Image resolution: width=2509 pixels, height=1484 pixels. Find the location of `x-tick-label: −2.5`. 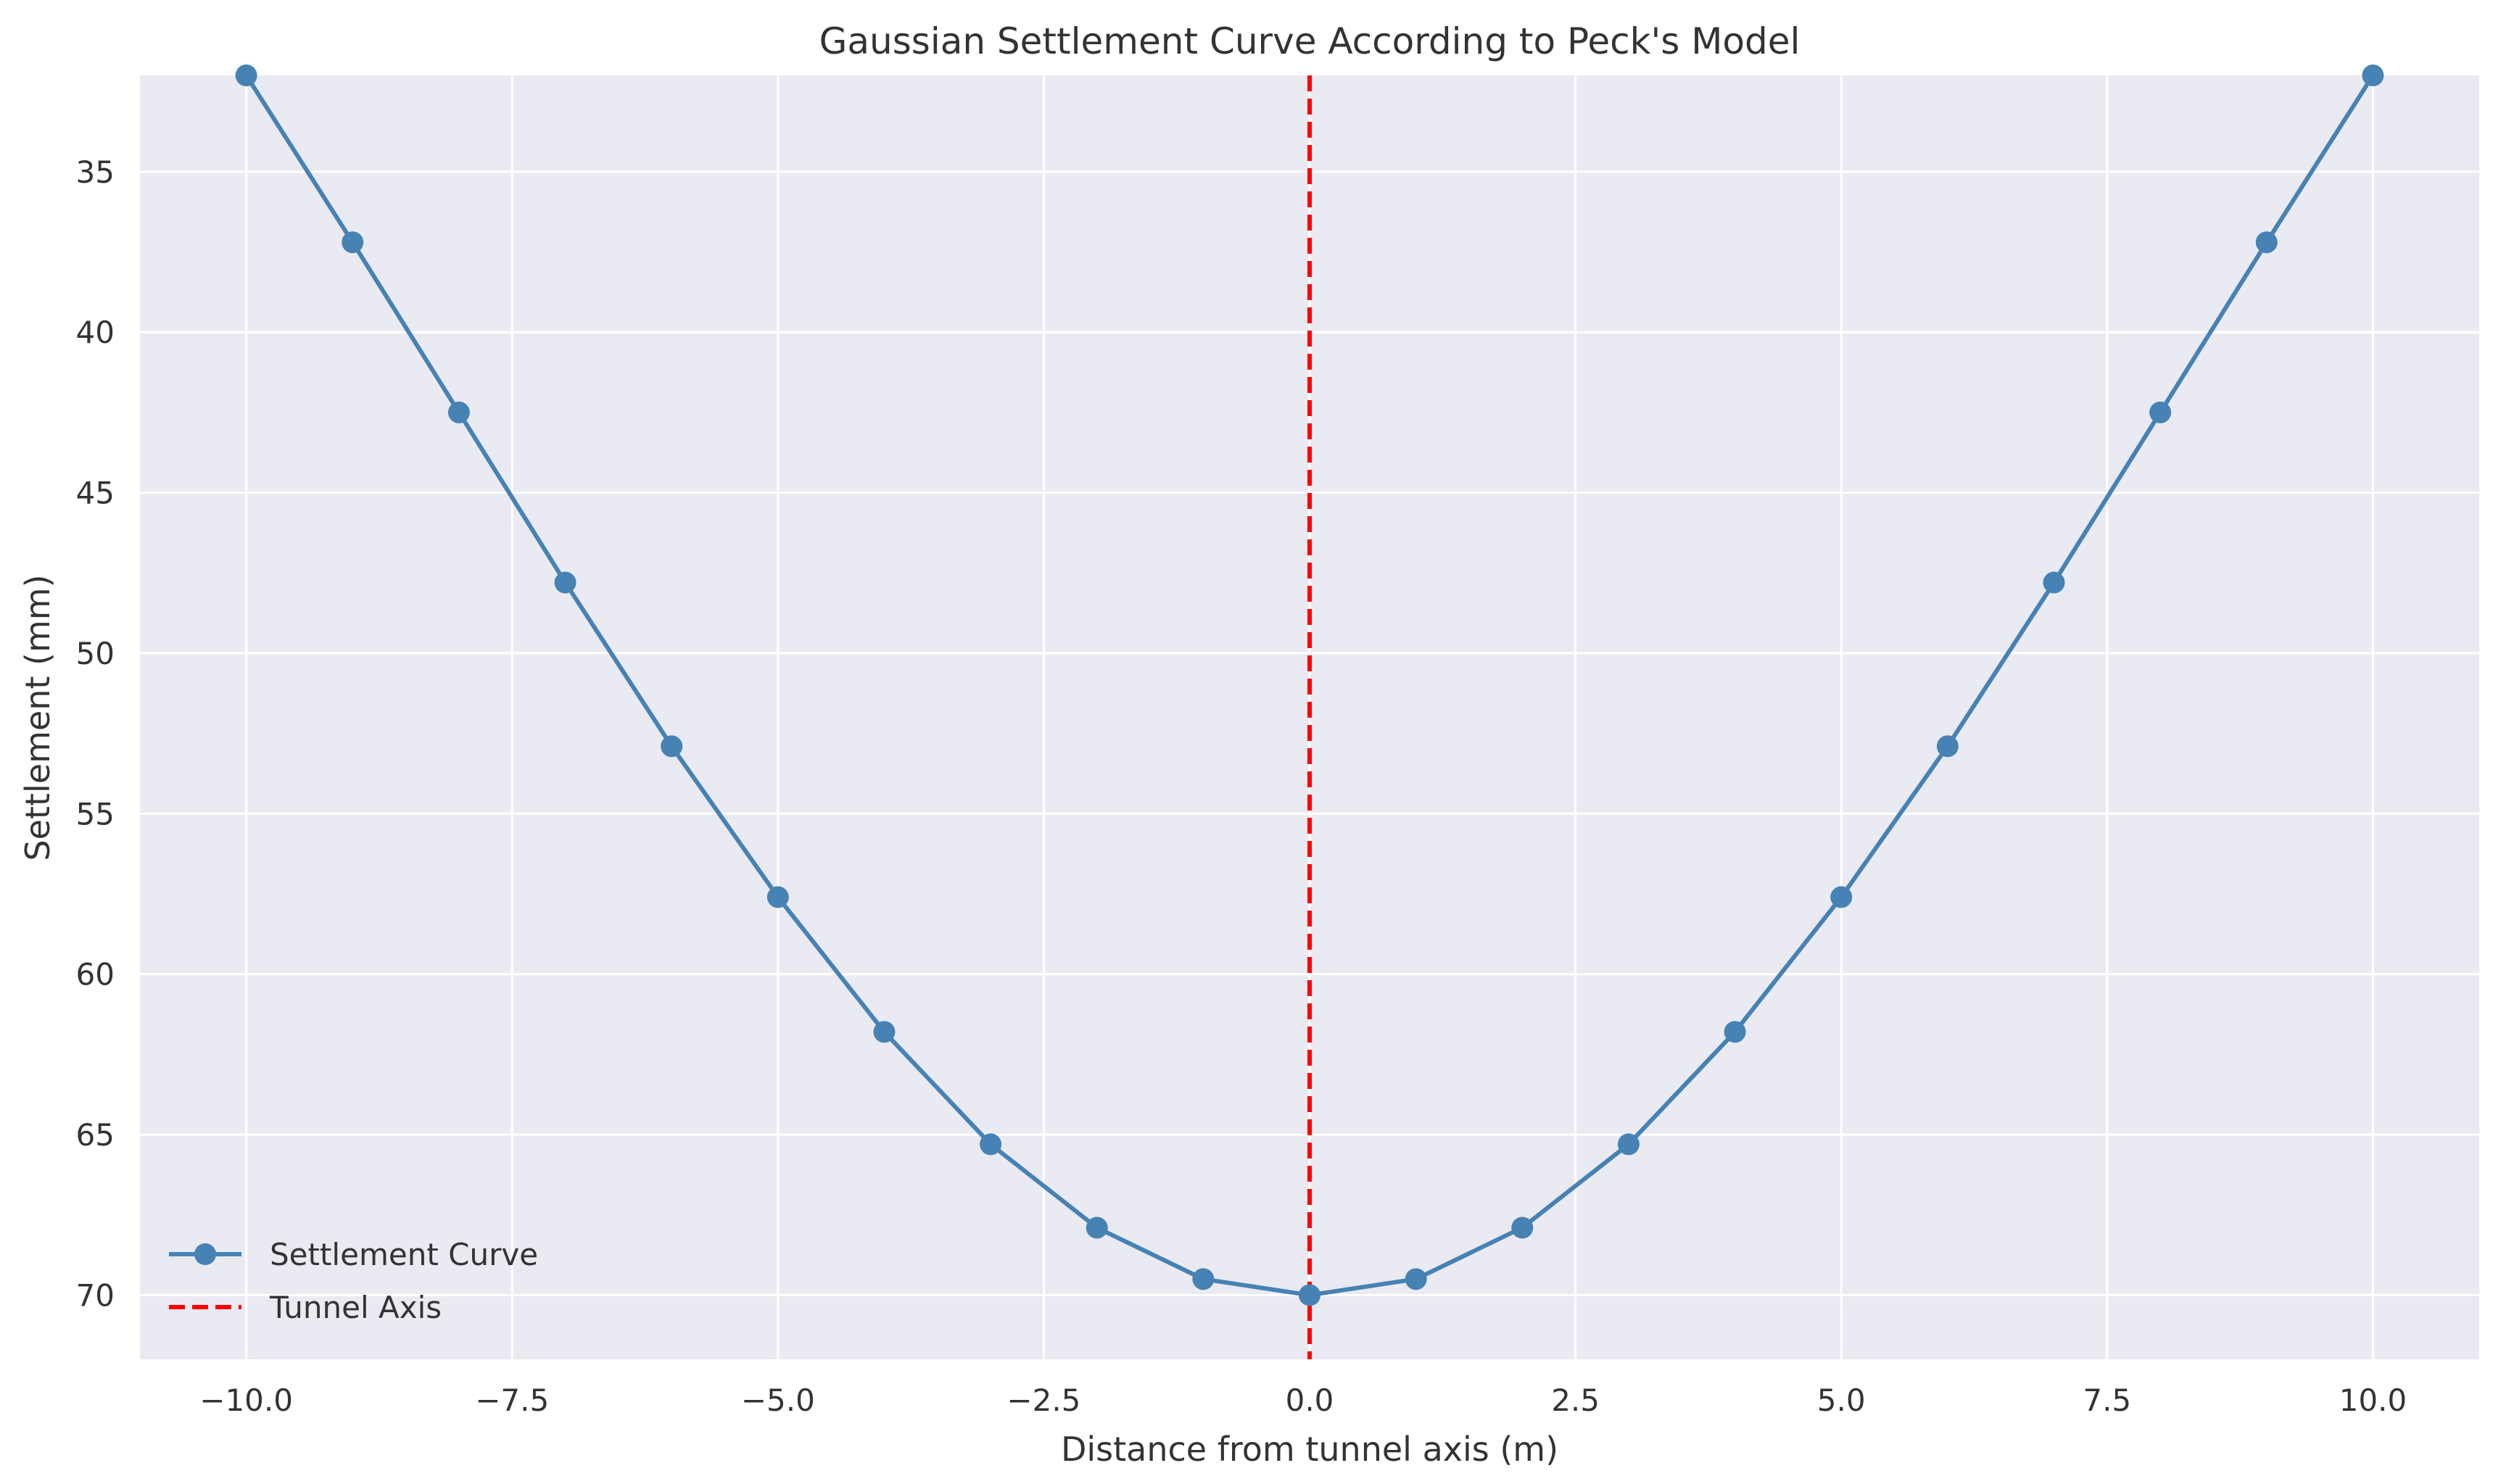

x-tick-label: −2.5 is located at coordinates (1043, 1400).